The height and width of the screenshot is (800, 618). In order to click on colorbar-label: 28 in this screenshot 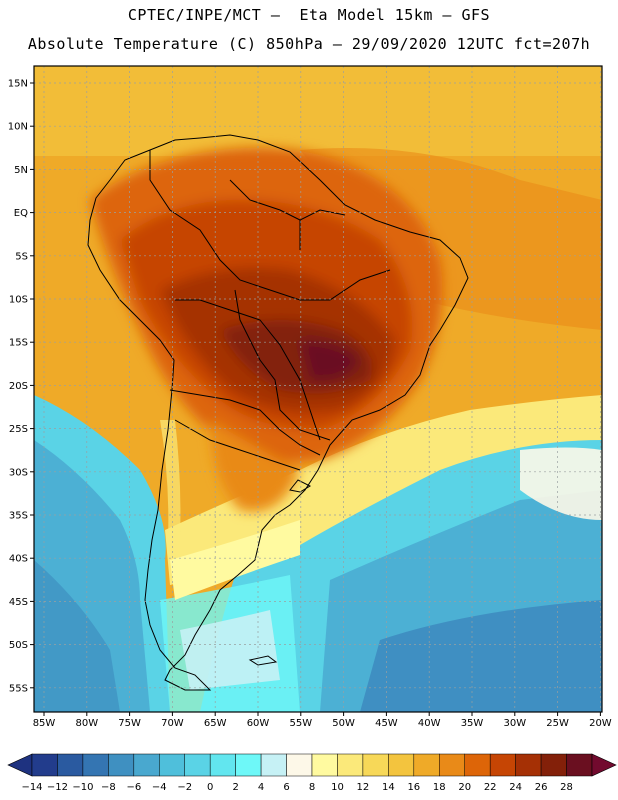, I will do `click(566, 787)`.